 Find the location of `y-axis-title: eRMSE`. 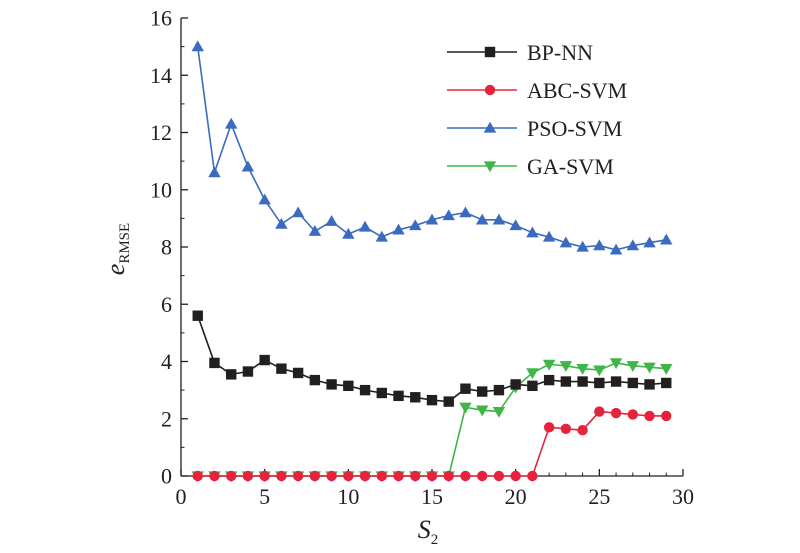

y-axis-title: eRMSE is located at coordinates (117, 249).